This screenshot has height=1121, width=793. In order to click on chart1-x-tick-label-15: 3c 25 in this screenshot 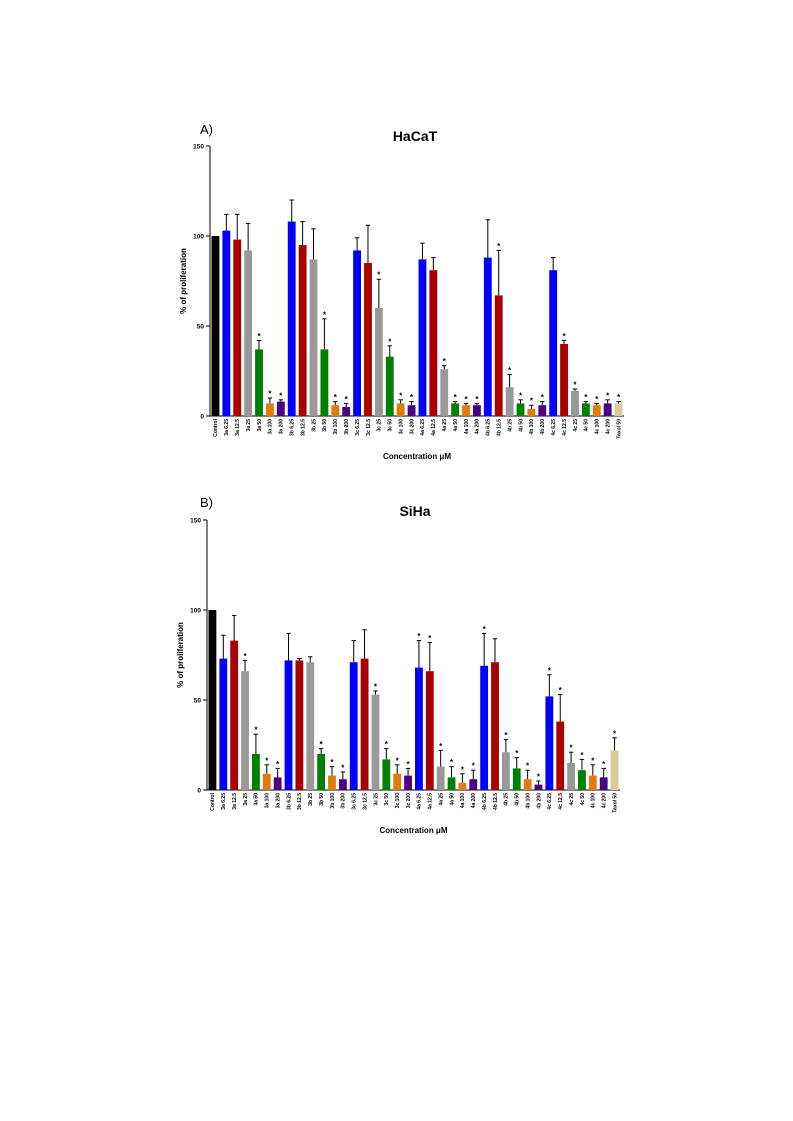, I will do `click(380, 425)`.